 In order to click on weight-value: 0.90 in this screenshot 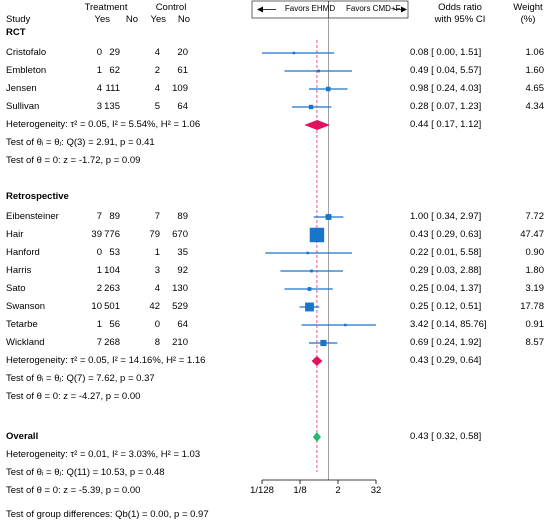, I will do `click(535, 252)`.